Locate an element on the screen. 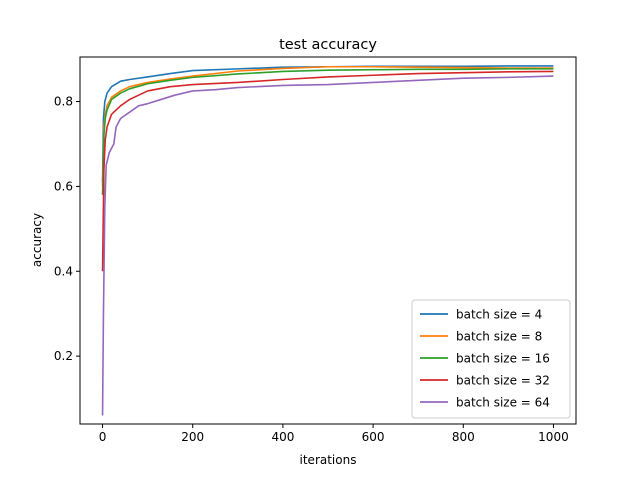 The height and width of the screenshot is (480, 640). legend-label-3: batch size = 16 is located at coordinates (503, 359).